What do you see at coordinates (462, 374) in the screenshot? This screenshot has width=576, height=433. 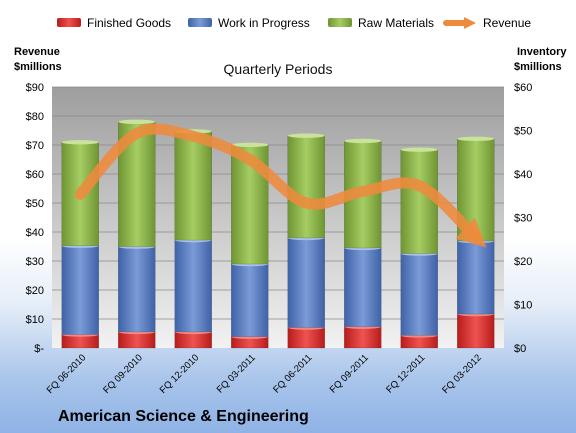 I see `x-tick-label: FQ 03-2012` at bounding box center [462, 374].